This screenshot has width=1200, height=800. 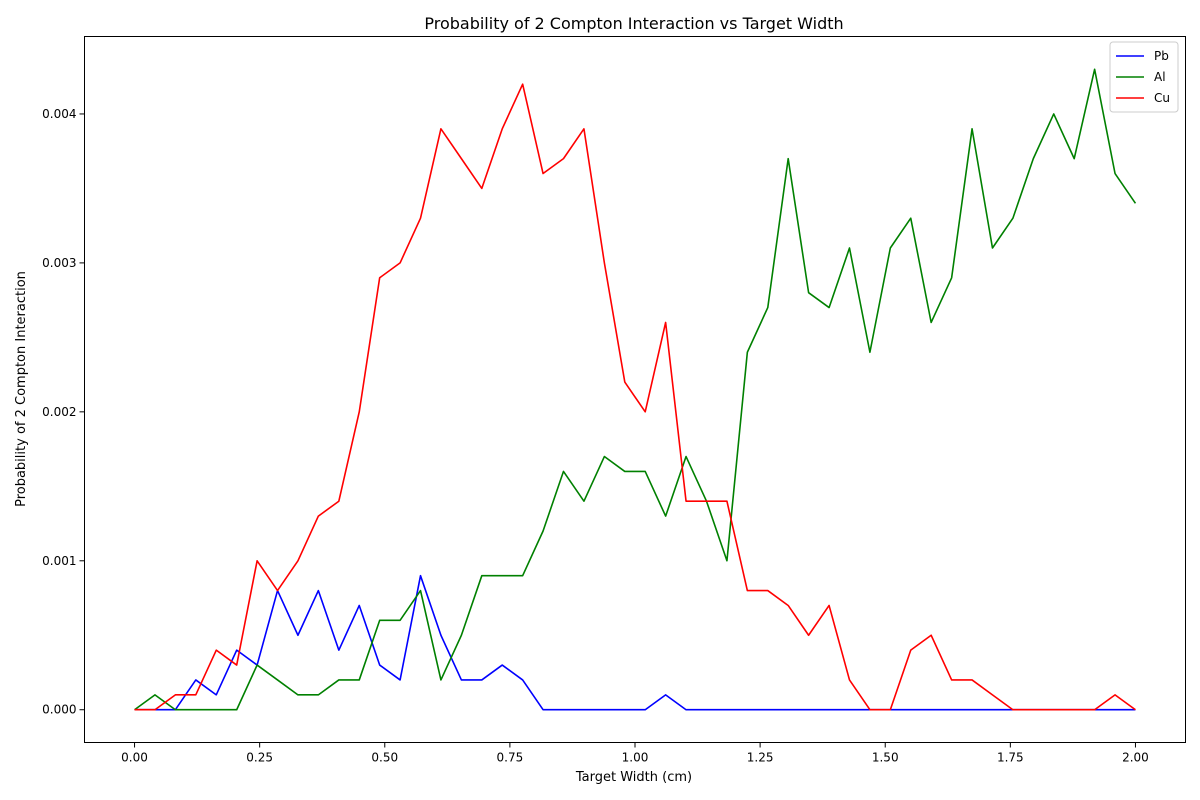 What do you see at coordinates (1144, 77) in the screenshot?
I see `legend: Pb Al Cu` at bounding box center [1144, 77].